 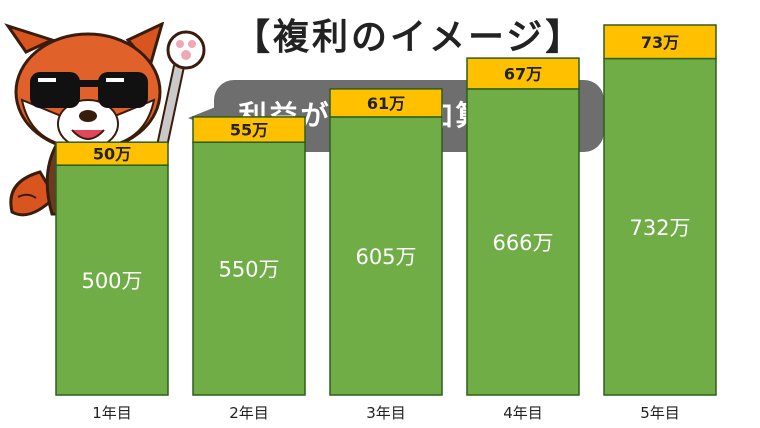 I want to click on red-panda-with-sunglasses-icon, so click(x=105, y=119).